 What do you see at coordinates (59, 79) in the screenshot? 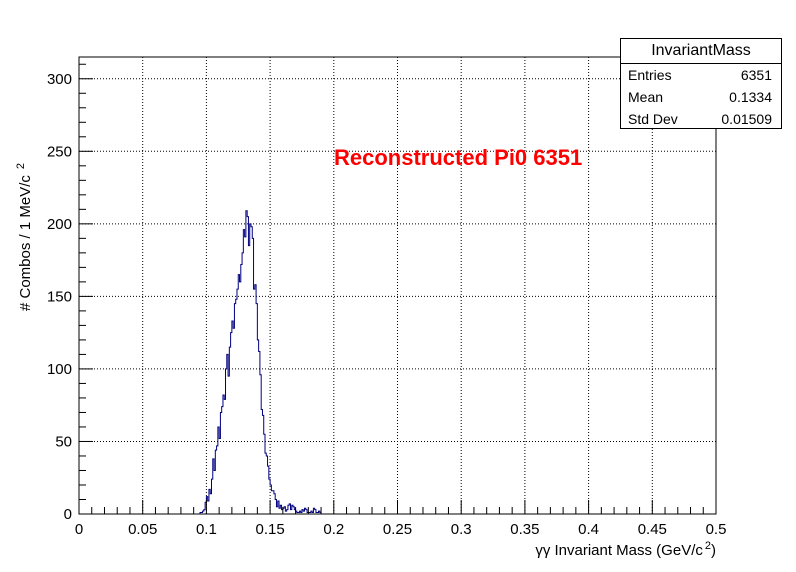
I see `y-tick-label: 300` at bounding box center [59, 79].